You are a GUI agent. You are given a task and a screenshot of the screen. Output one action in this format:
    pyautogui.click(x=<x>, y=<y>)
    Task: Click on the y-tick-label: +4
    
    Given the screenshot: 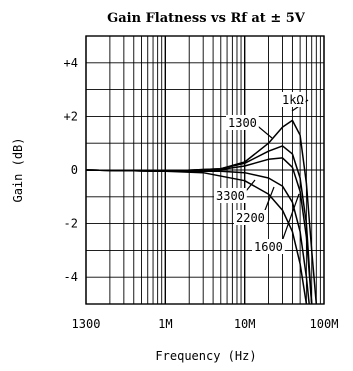 What is the action you would take?
    pyautogui.click(x=71, y=63)
    